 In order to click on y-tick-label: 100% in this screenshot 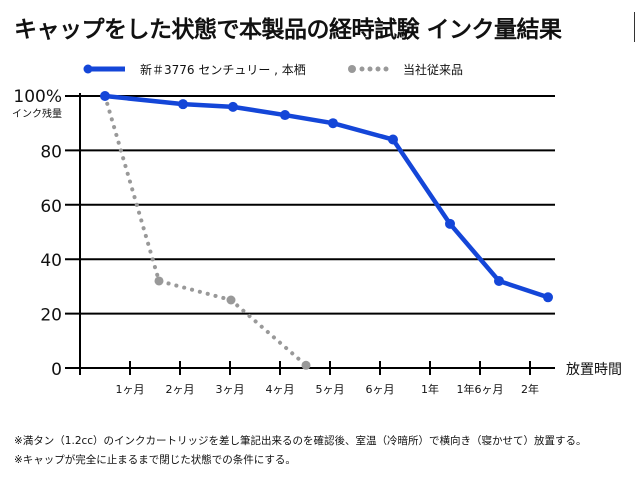, I will do `click(37, 97)`.